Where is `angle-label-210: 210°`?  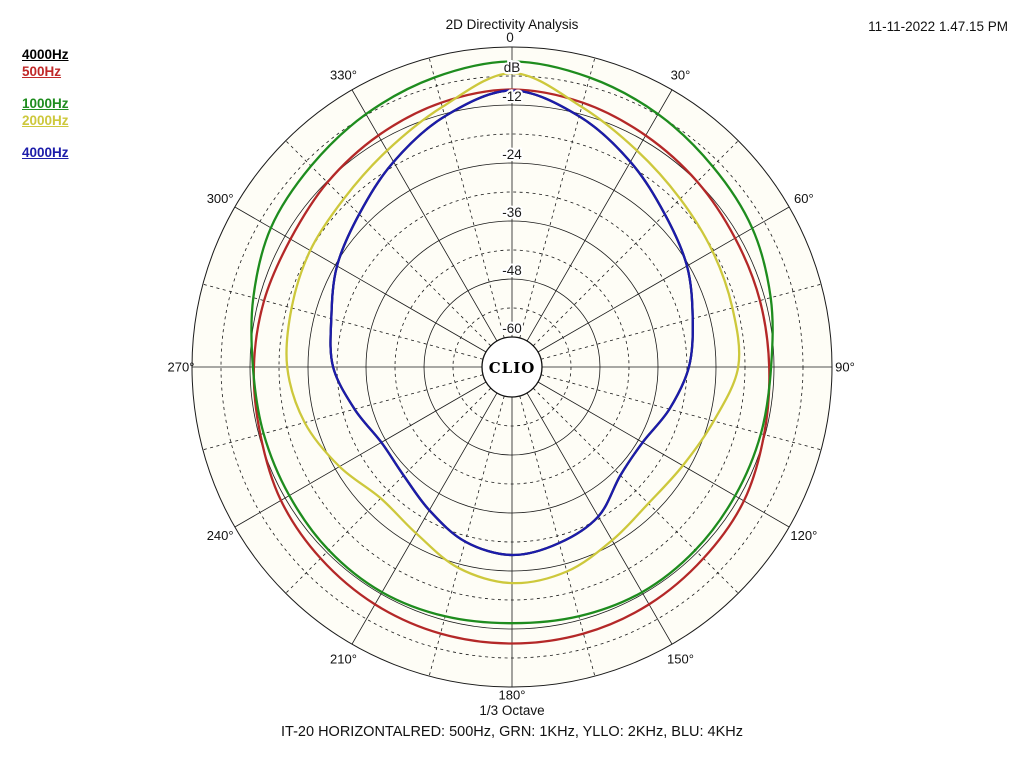 angle-label-210: 210° is located at coordinates (343, 658).